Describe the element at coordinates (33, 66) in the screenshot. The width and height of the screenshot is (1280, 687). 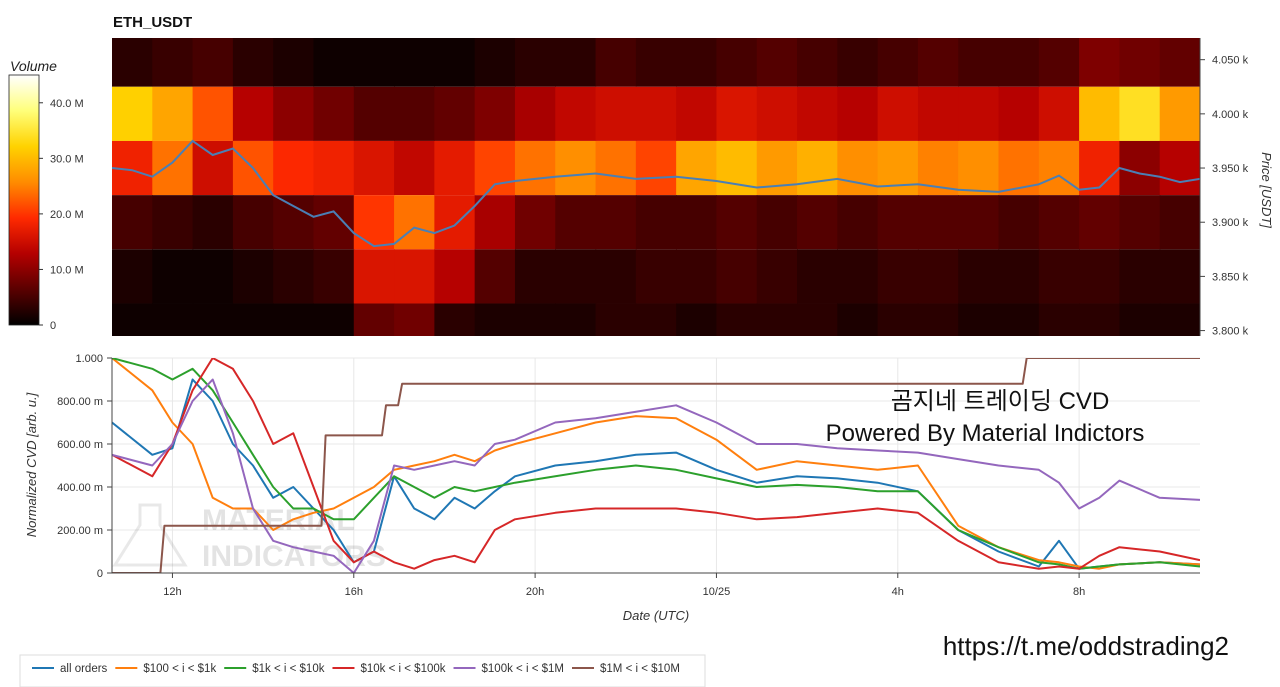
I see `colorbar-title: Volume` at that location.